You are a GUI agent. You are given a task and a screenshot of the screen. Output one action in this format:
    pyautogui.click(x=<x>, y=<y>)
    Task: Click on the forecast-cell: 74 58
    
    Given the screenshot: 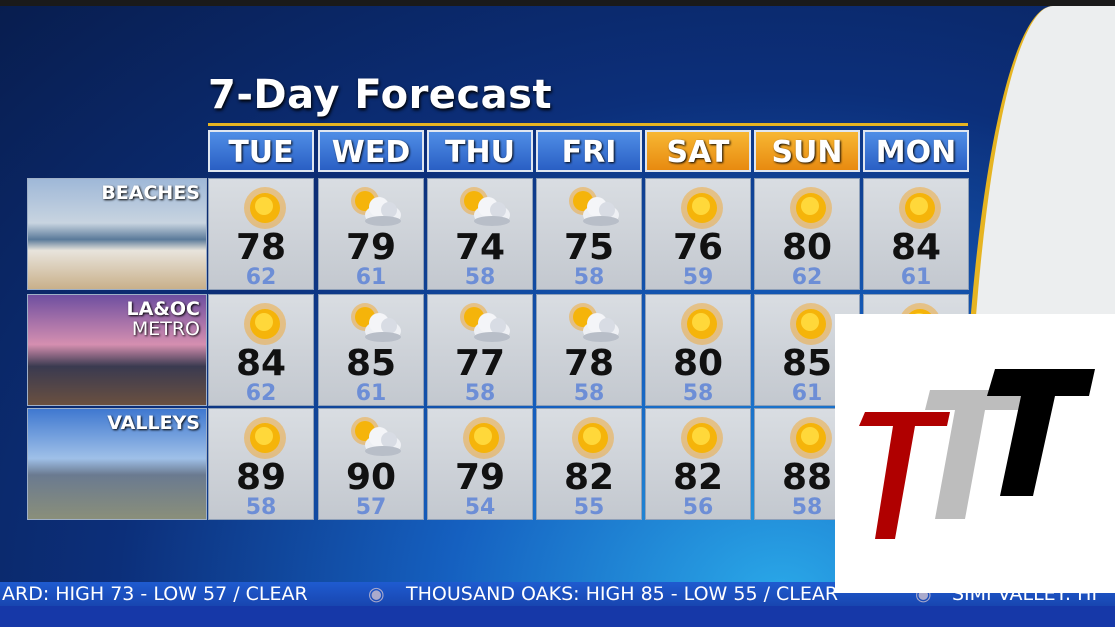 What is the action you would take?
    pyautogui.click(x=480, y=234)
    